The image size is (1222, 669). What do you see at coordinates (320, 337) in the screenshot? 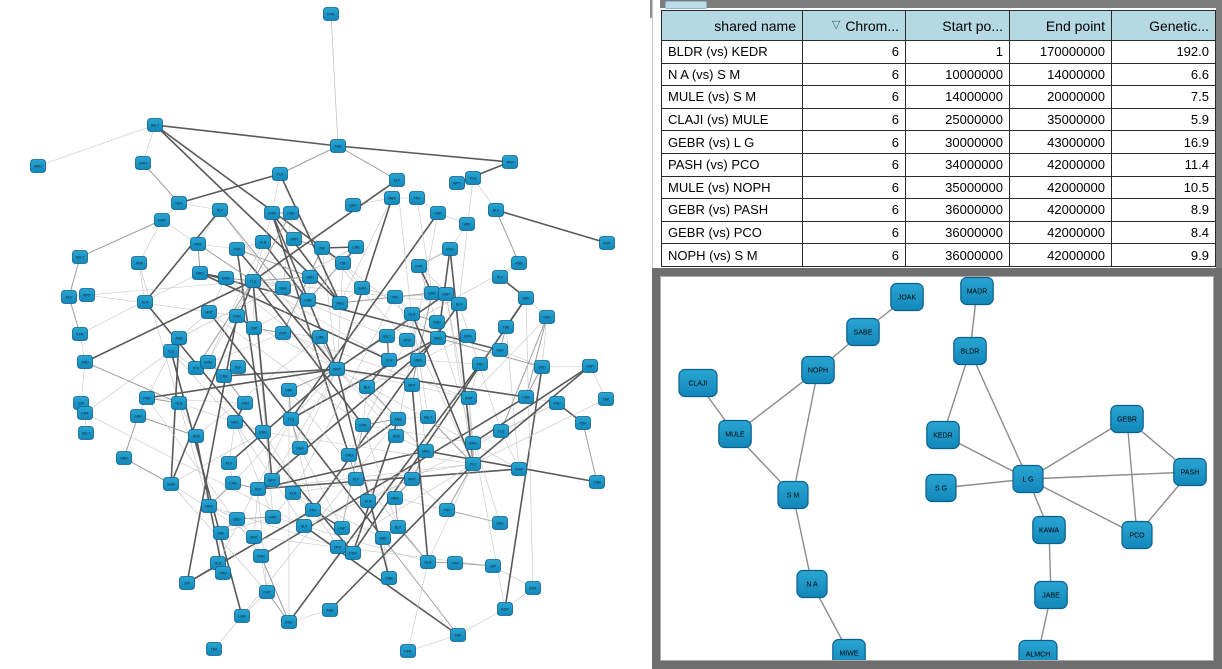
I see `network-node: LMB` at bounding box center [320, 337].